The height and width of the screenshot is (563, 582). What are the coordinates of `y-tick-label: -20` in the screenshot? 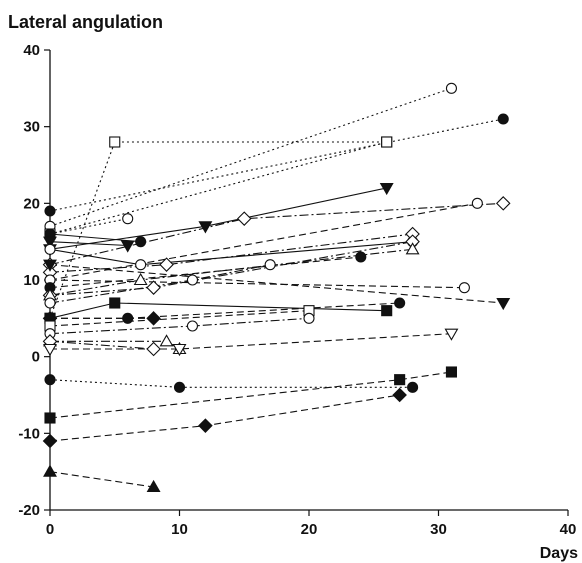 It's located at (29, 510).